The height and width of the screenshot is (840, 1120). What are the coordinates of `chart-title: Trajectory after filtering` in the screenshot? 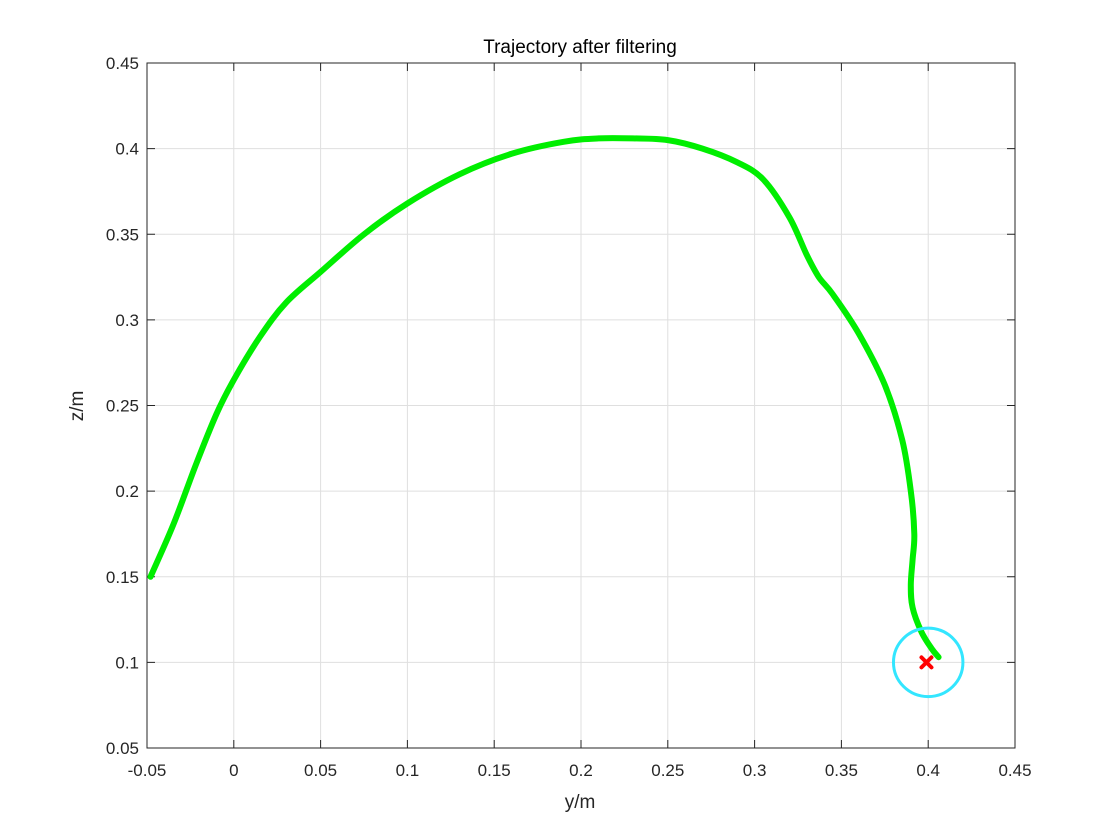 It's located at (580, 47).